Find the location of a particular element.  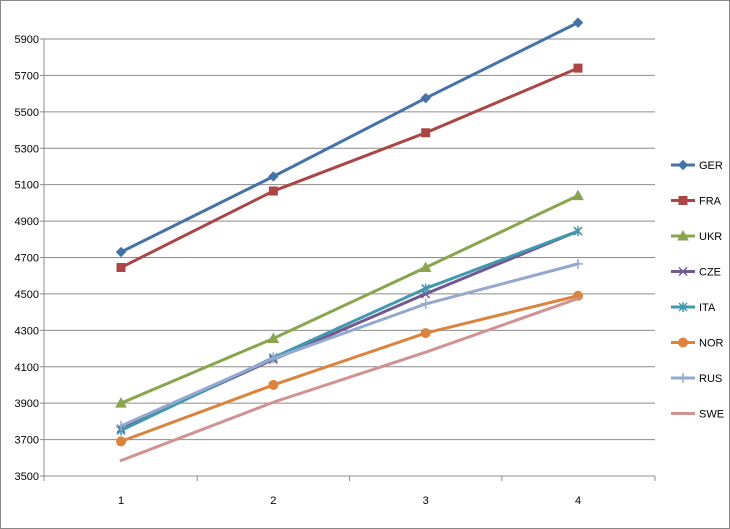

legend-label: UKR is located at coordinates (710, 237).